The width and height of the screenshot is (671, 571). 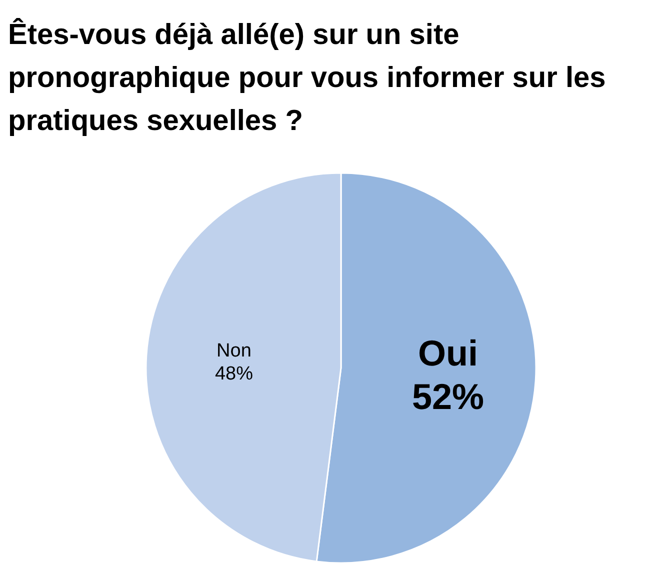 I want to click on slice-label: Oui, so click(x=448, y=353).